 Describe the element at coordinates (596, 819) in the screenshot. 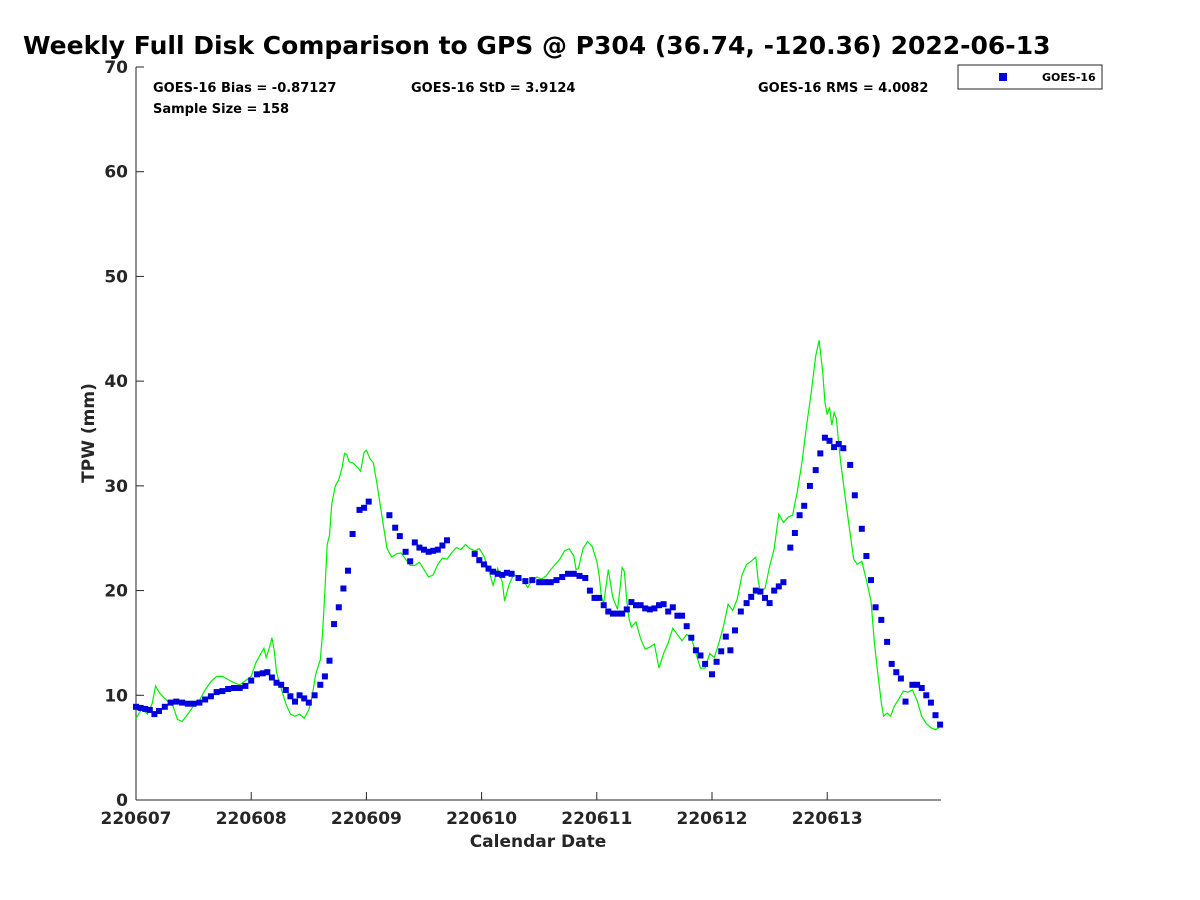

I see `x-tick-label: 220611` at that location.